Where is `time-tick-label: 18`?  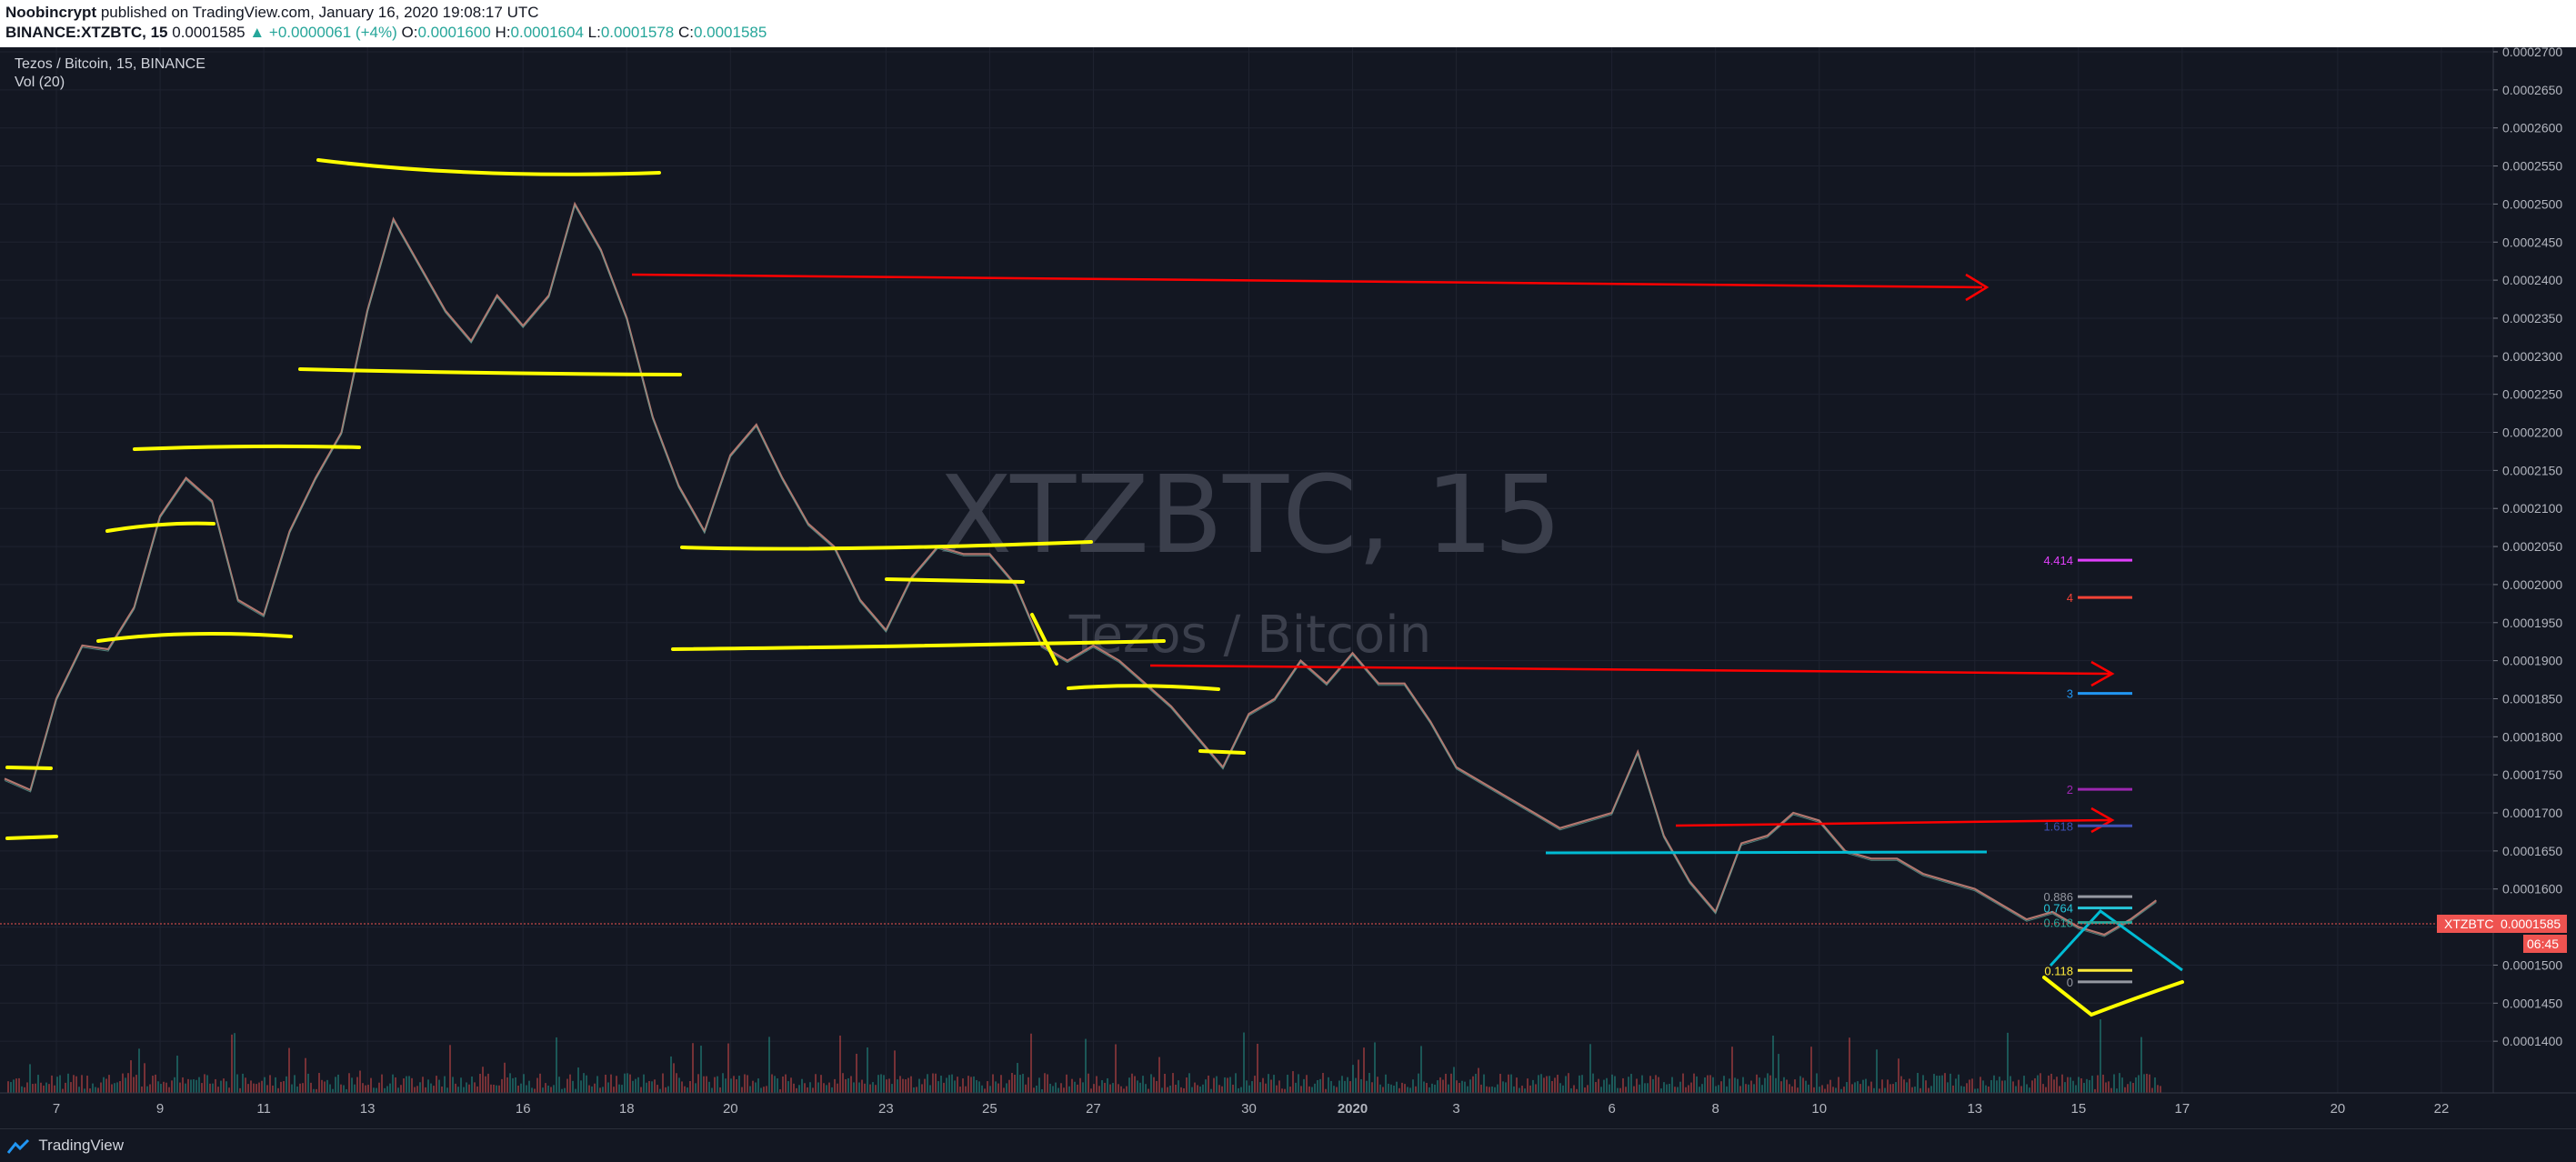 time-tick-label: 18 is located at coordinates (627, 1109).